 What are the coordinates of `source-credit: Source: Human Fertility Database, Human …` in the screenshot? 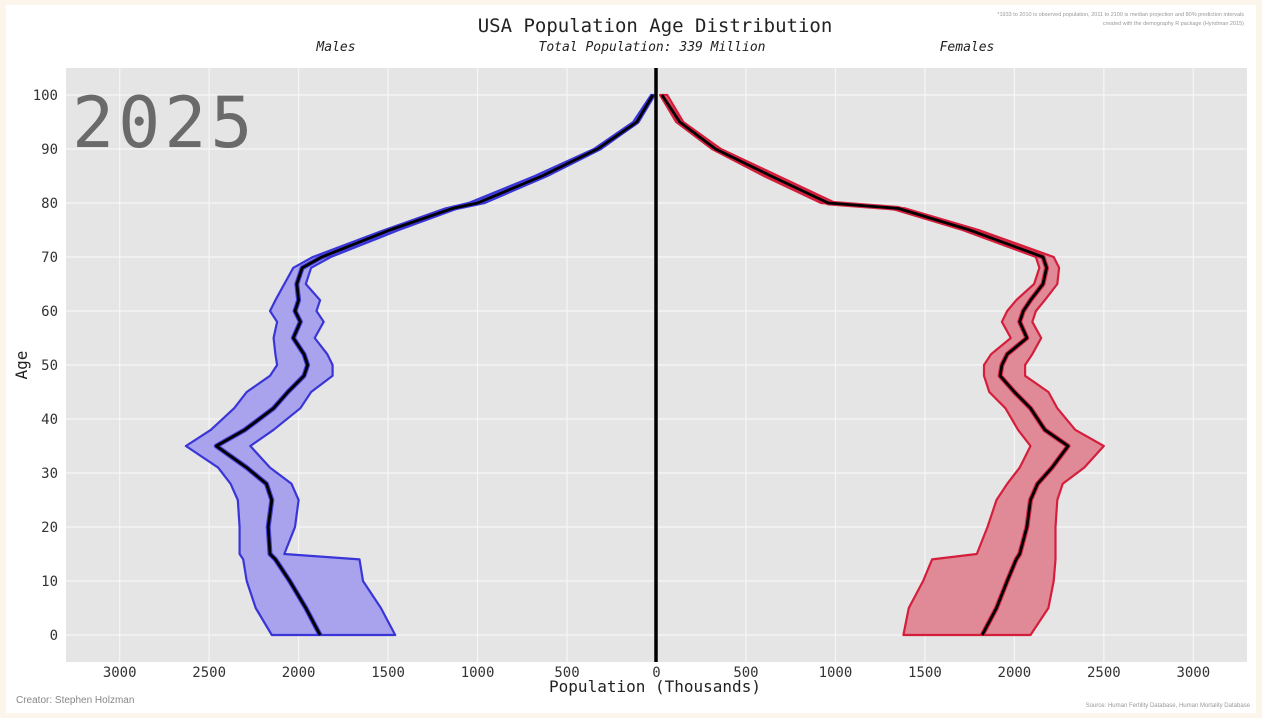 It's located at (1168, 706).